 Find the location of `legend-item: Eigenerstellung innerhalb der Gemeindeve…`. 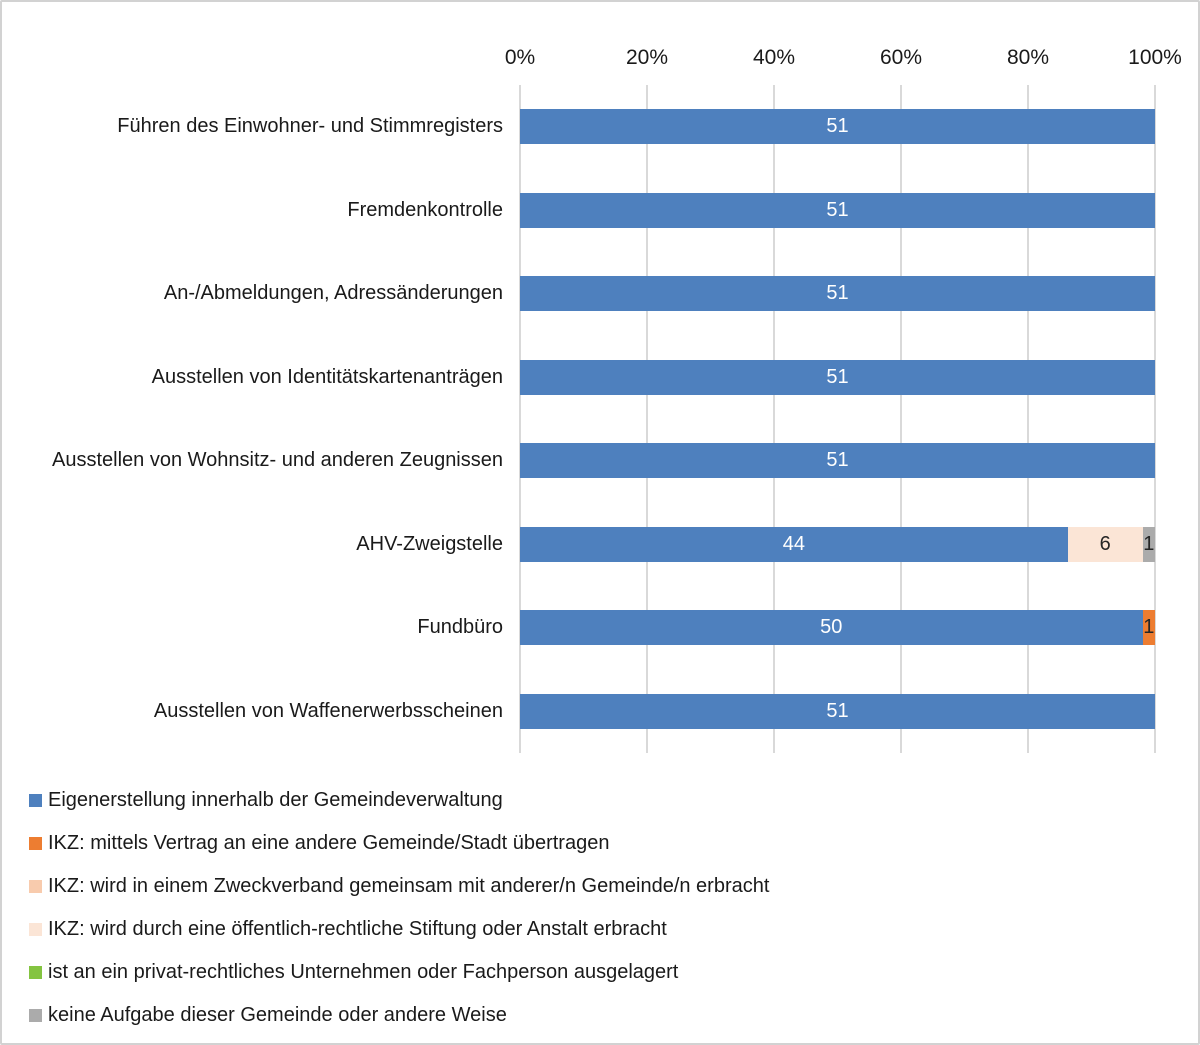

legend-item: Eigenerstellung innerhalb der Gemeindeve… is located at coordinates (604, 800).